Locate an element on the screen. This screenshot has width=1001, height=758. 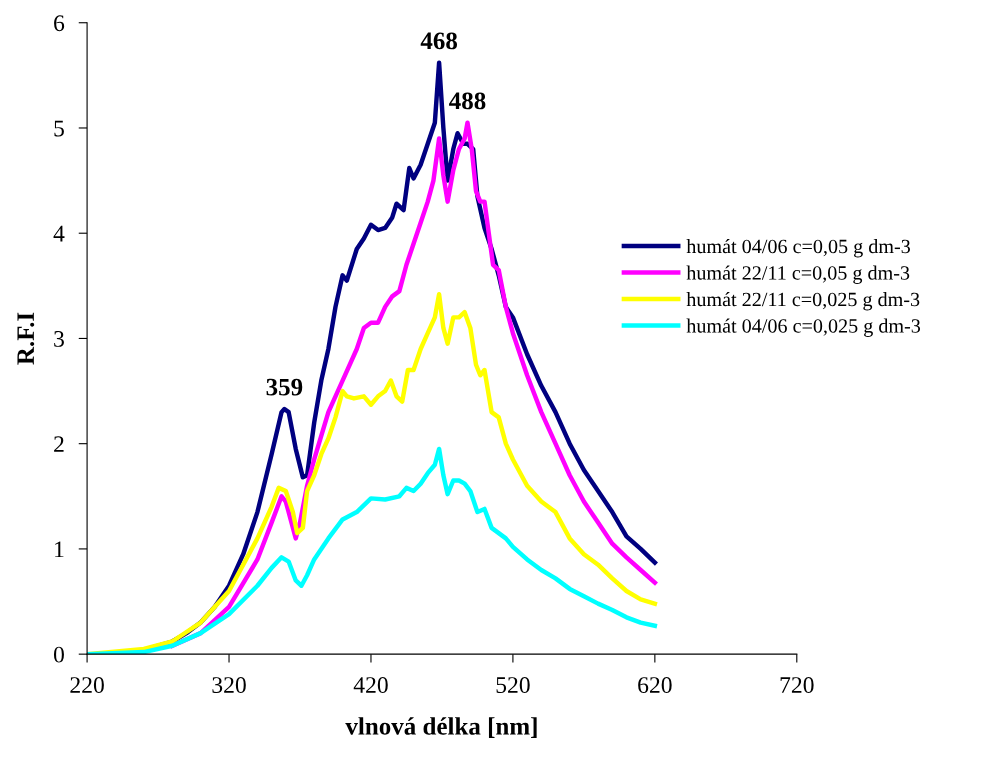
legend-label: humát 04/06 c=0,05 g dm-3 is located at coordinates (798, 248).